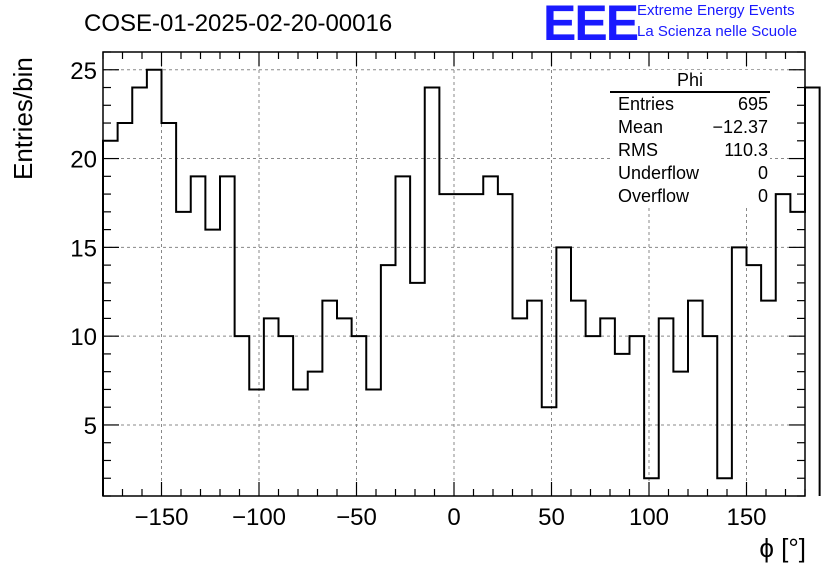 Image resolution: width=836 pixels, height=572 pixels. Describe the element at coordinates (716, 10) in the screenshot. I see `logo-caption-line1: Extreme Energy Events` at that location.